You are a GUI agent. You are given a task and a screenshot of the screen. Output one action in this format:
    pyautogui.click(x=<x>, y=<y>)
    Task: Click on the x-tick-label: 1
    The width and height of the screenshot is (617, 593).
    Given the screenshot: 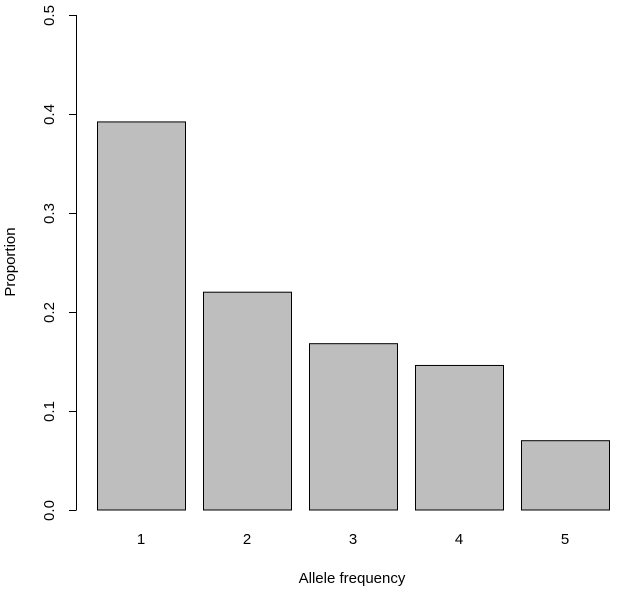 What is the action you would take?
    pyautogui.click(x=141, y=539)
    